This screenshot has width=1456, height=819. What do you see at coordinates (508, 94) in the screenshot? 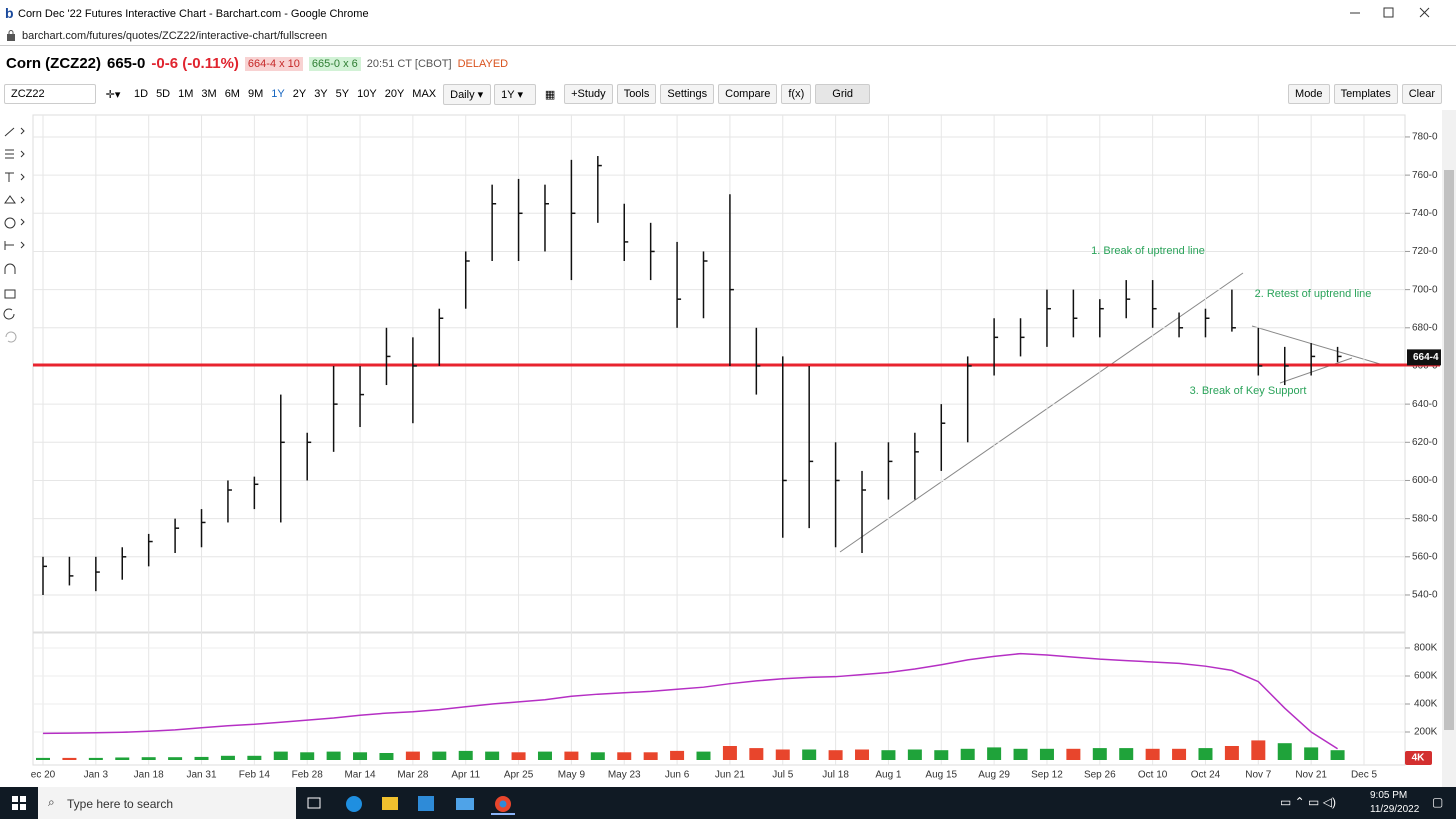
I see `period: 1Y` at bounding box center [508, 94].